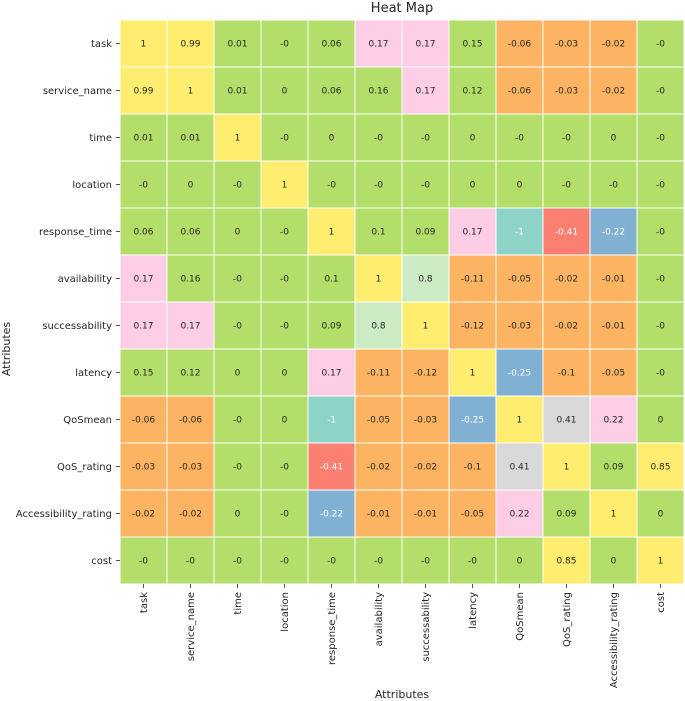 The image size is (685, 701). Describe the element at coordinates (101, 561) in the screenshot. I see `y-tick-label: cost` at that location.